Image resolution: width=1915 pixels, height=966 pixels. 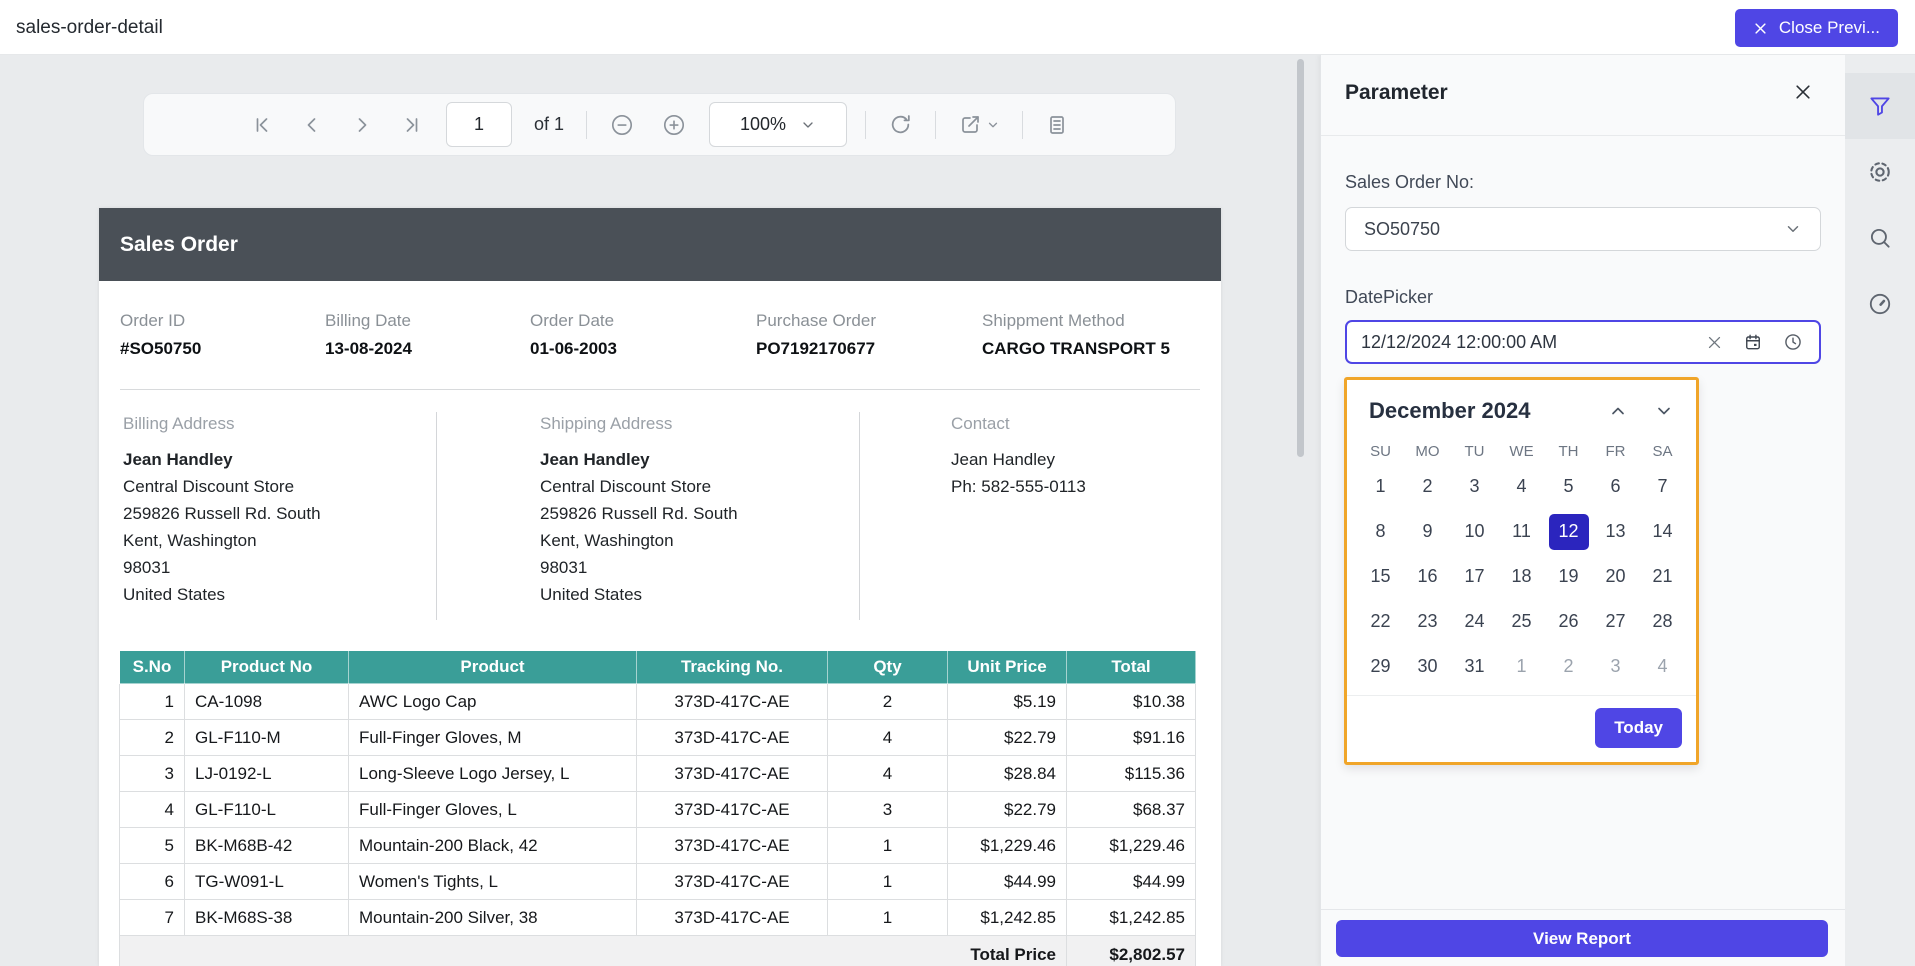 What do you see at coordinates (1662, 576) in the screenshot?
I see `calendar-day: 21` at bounding box center [1662, 576].